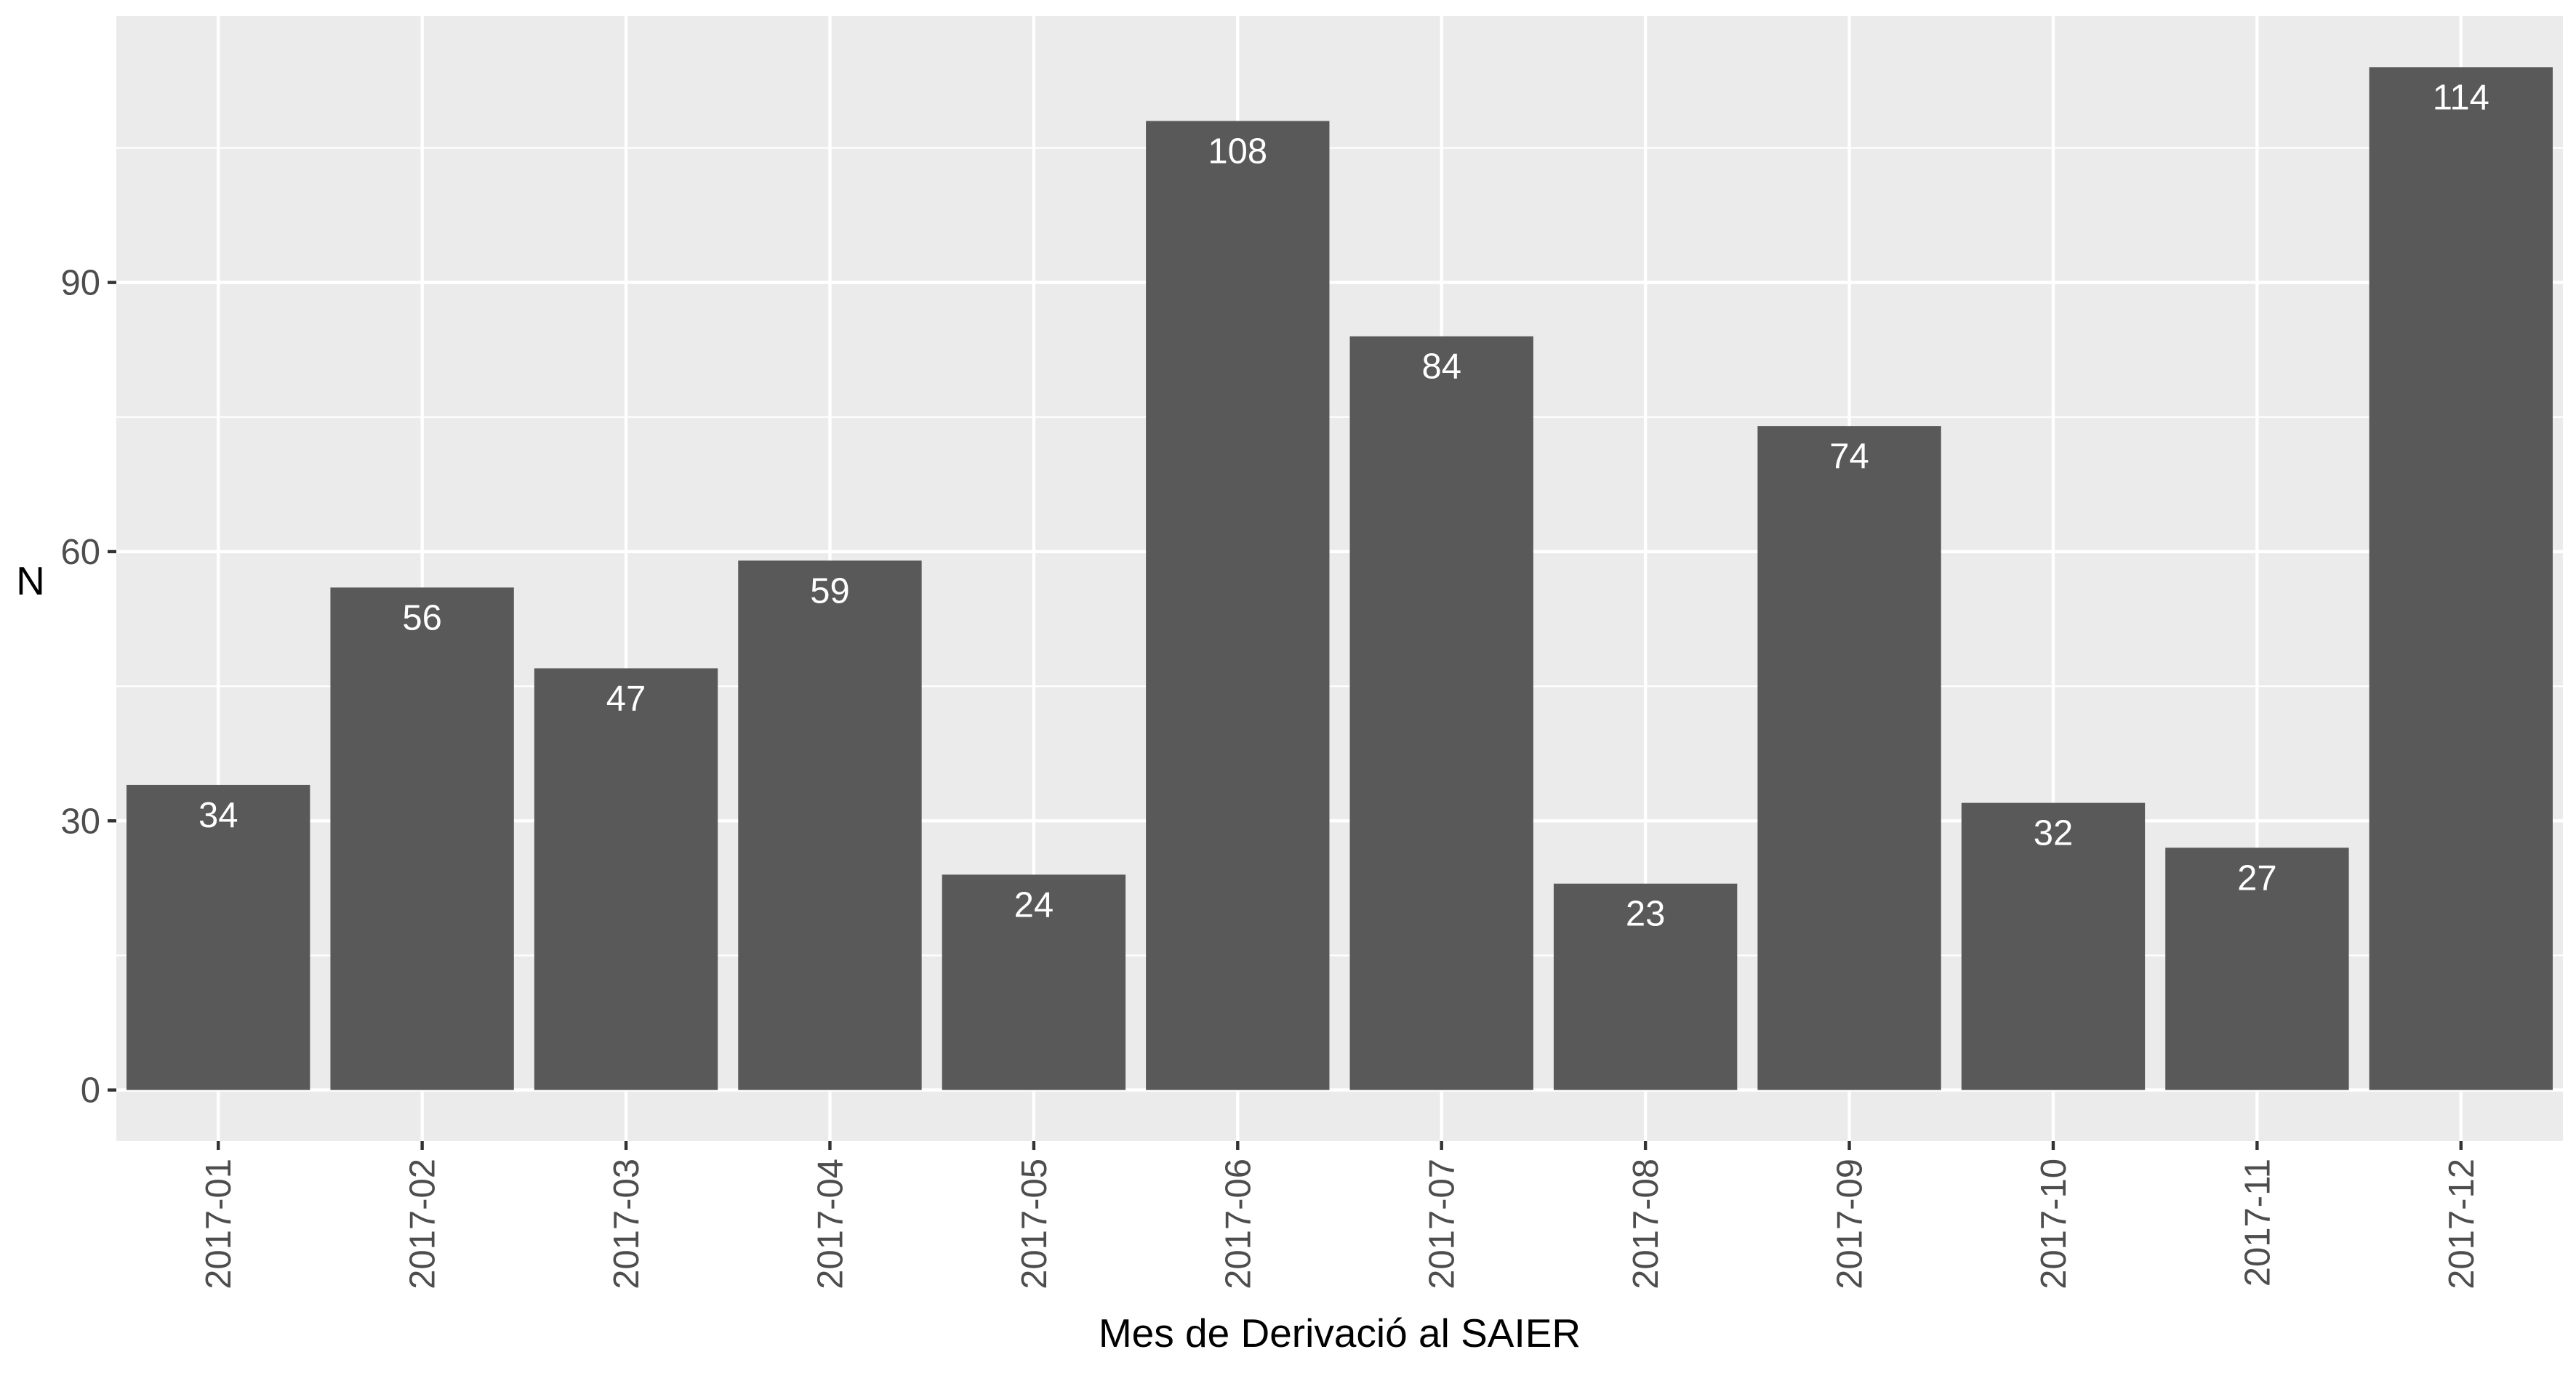  Describe the element at coordinates (2461, 98) in the screenshot. I see `bar-value-label: 114` at that location.